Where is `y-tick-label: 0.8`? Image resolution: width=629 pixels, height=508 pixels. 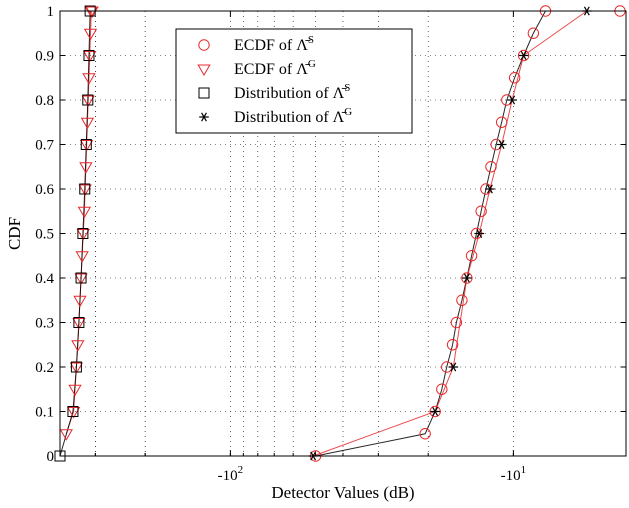 y-tick-label: 0.8 is located at coordinates (44, 101).